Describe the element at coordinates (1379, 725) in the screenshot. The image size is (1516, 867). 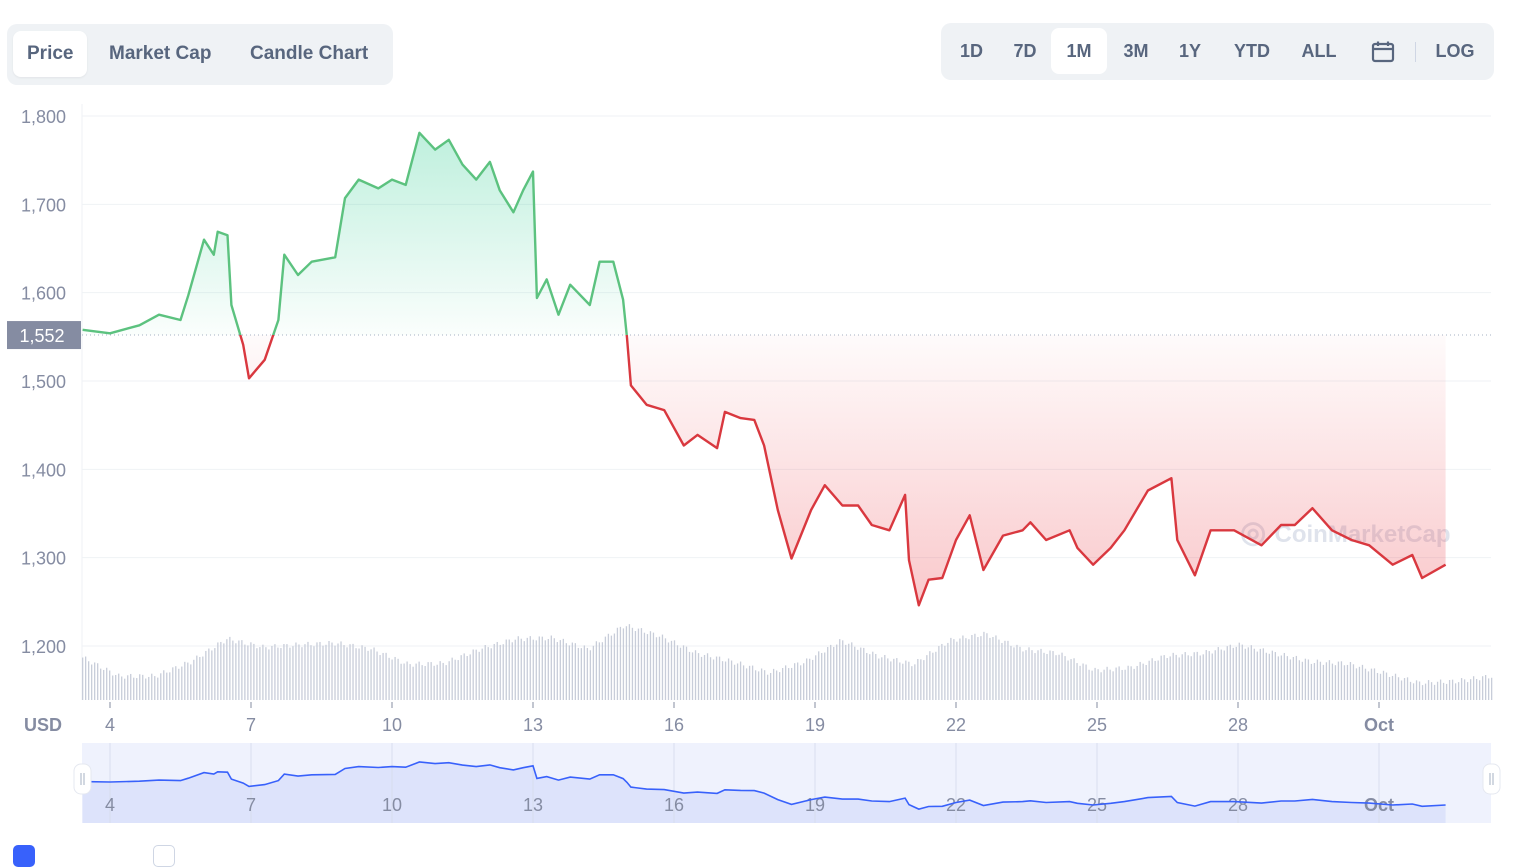
I see `x-tick-label: Oct` at that location.